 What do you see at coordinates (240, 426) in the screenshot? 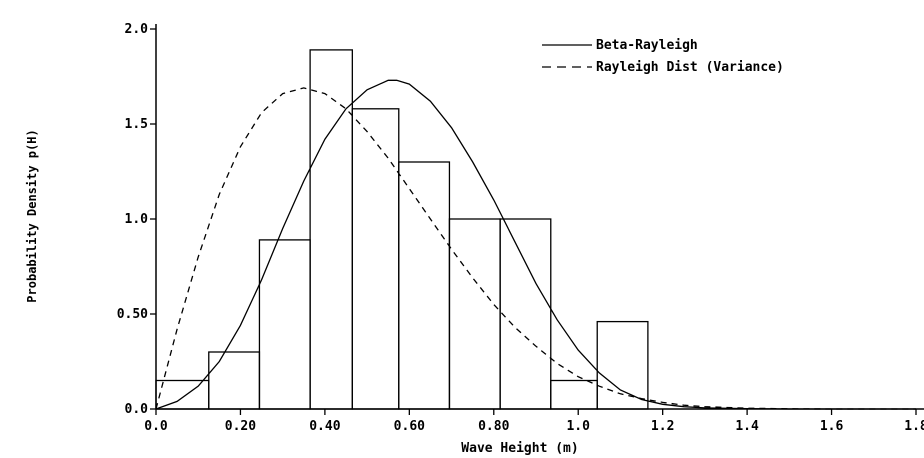
I see `x-tick-label-1: 0.20` at bounding box center [240, 426].